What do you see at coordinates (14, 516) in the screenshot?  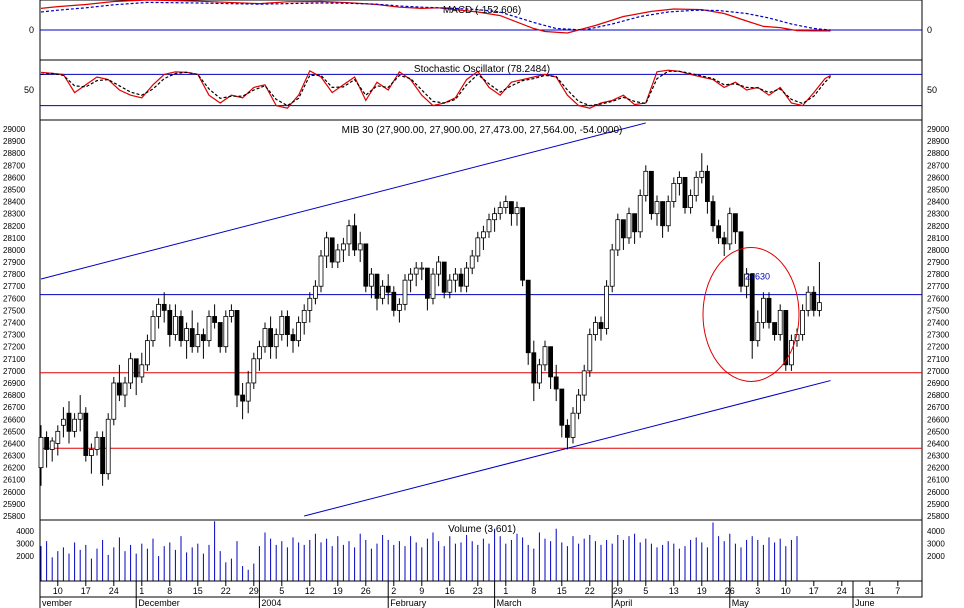 I see `price-ytick-left: 25800` at bounding box center [14, 516].